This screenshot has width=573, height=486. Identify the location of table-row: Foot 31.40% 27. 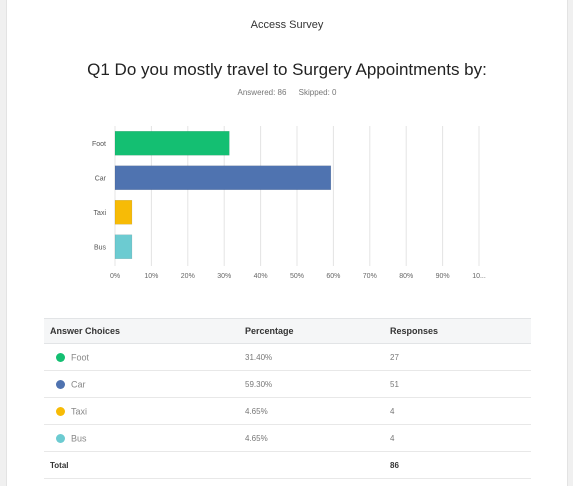
(287, 357).